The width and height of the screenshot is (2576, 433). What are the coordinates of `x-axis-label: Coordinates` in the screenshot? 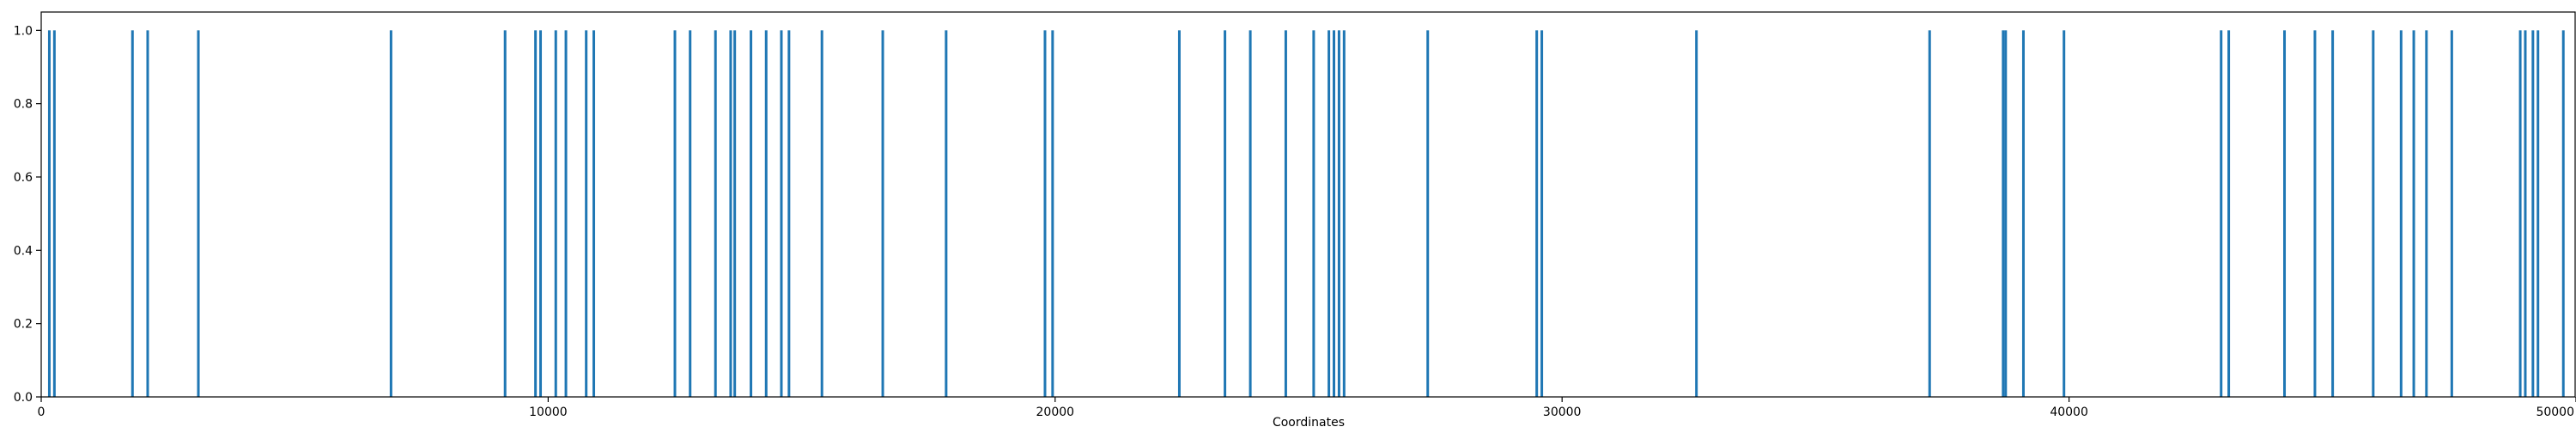 It's located at (1309, 423).